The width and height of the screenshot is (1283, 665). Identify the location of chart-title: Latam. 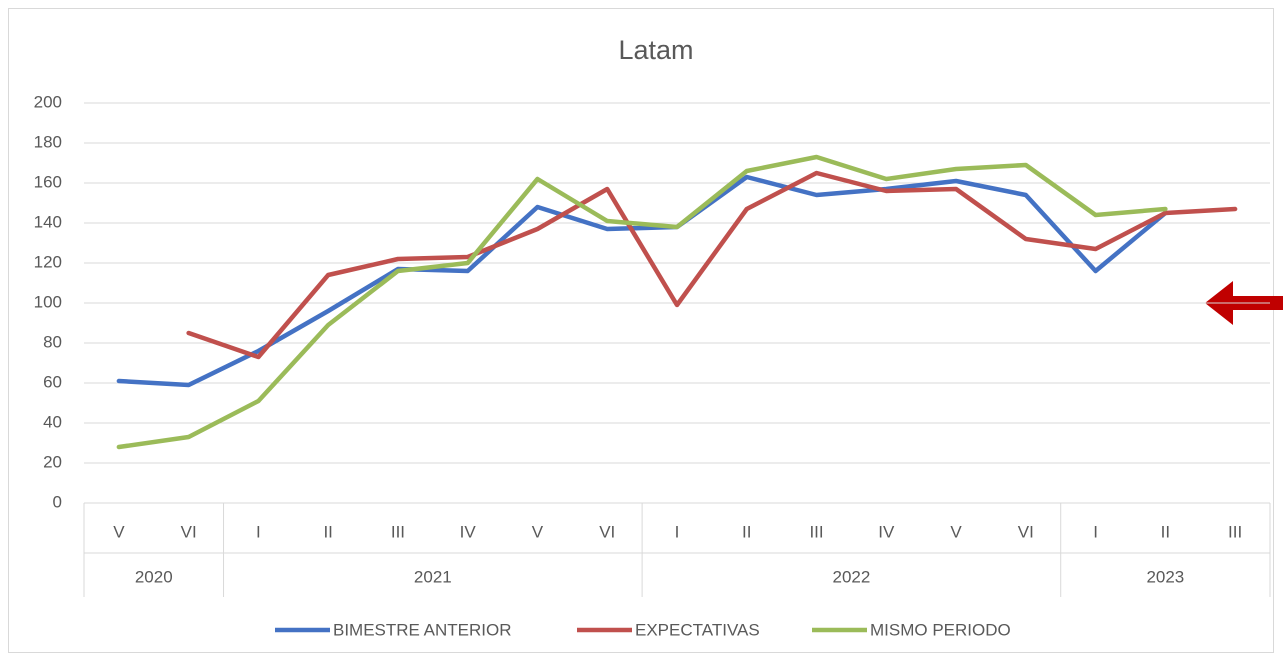
(655, 50).